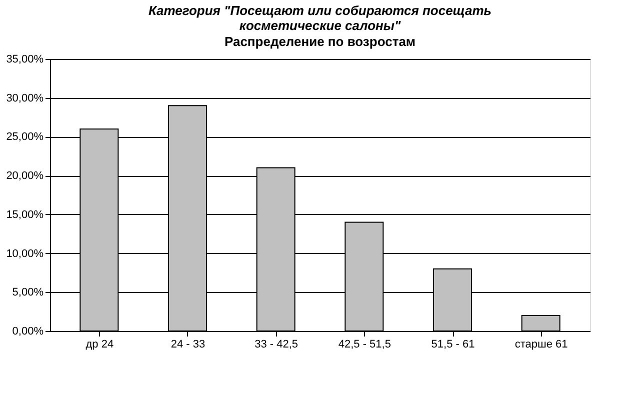 Image resolution: width=630 pixels, height=413 pixels. Describe the element at coordinates (276, 344) in the screenshot. I see `x-tick-label: 33 - 42,5` at that location.